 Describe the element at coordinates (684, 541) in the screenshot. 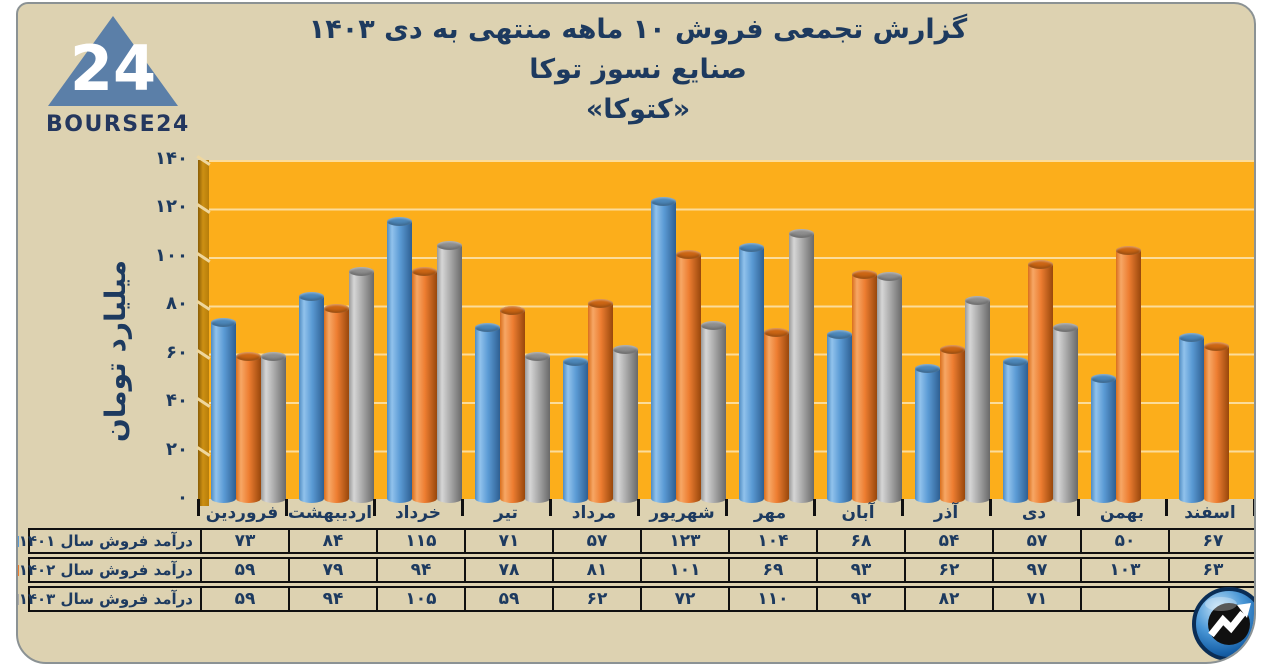

I see `table-value-cell: ۱۲۳` at that location.